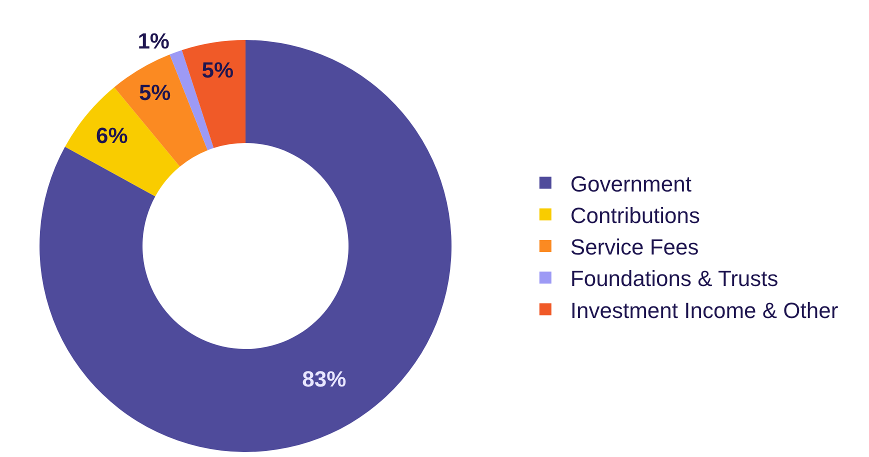 The image size is (869, 457). I want to click on legend-label: Foundations & Trusts, so click(674, 279).